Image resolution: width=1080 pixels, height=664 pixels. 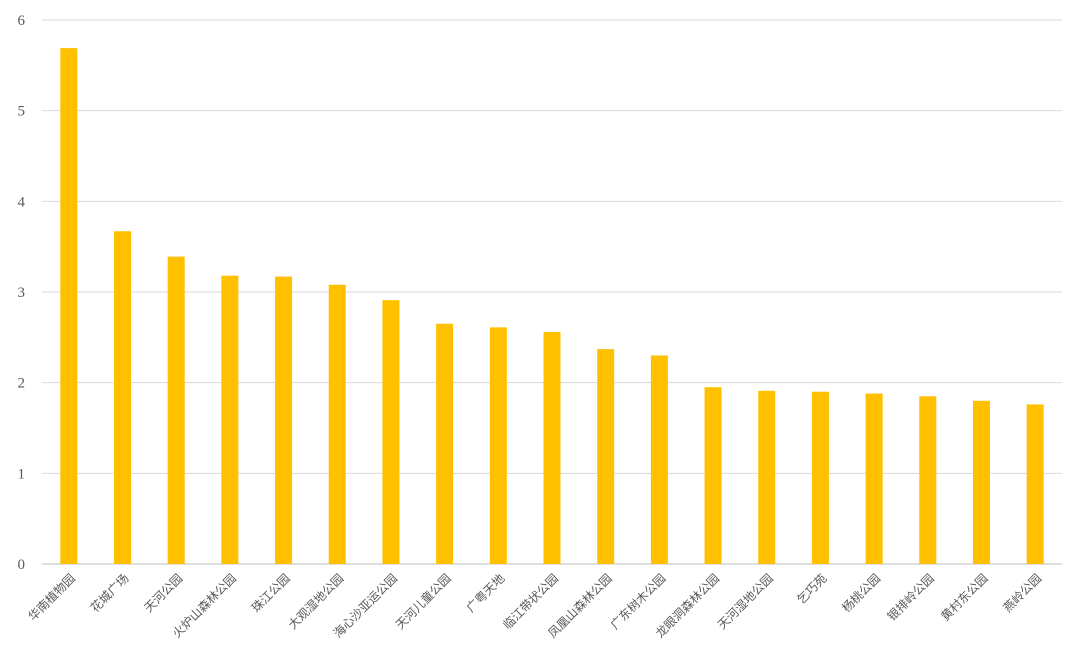 I want to click on y-tick-label: 5, so click(x=22, y=112).